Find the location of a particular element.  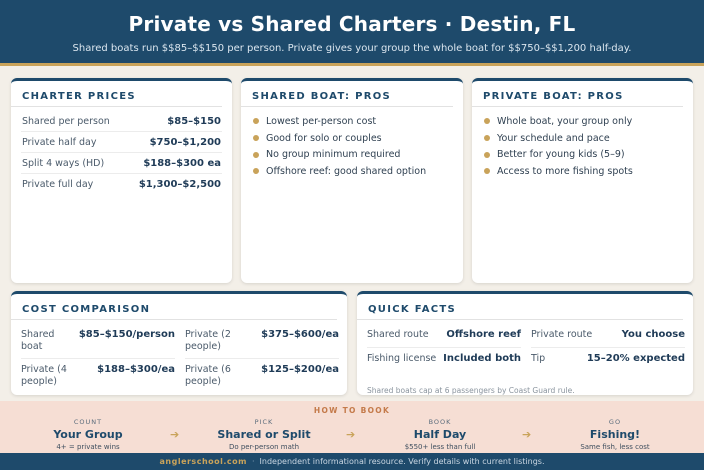

comparison-label: Private (6 people) is located at coordinates (208, 375).